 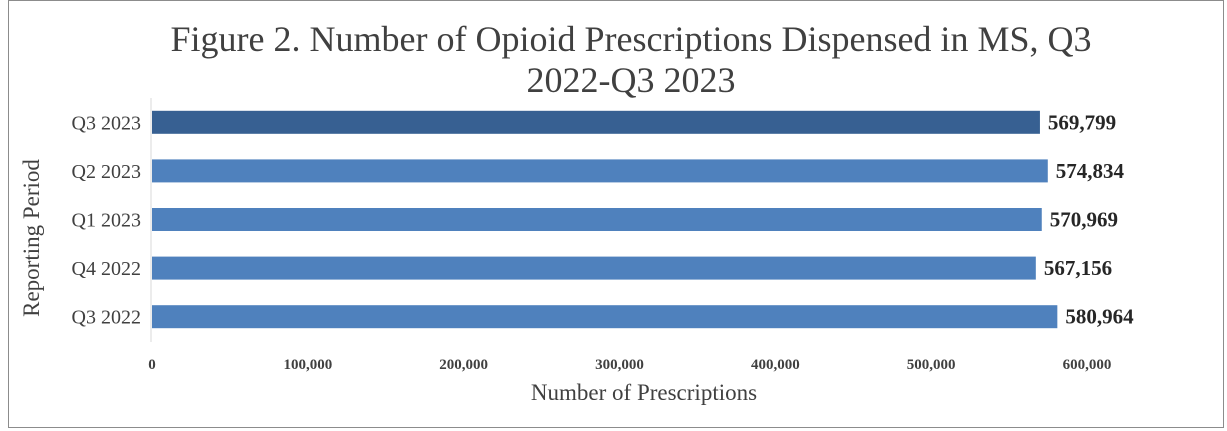 I want to click on category-label-q3-2023: Q3 2023, so click(x=106, y=123).